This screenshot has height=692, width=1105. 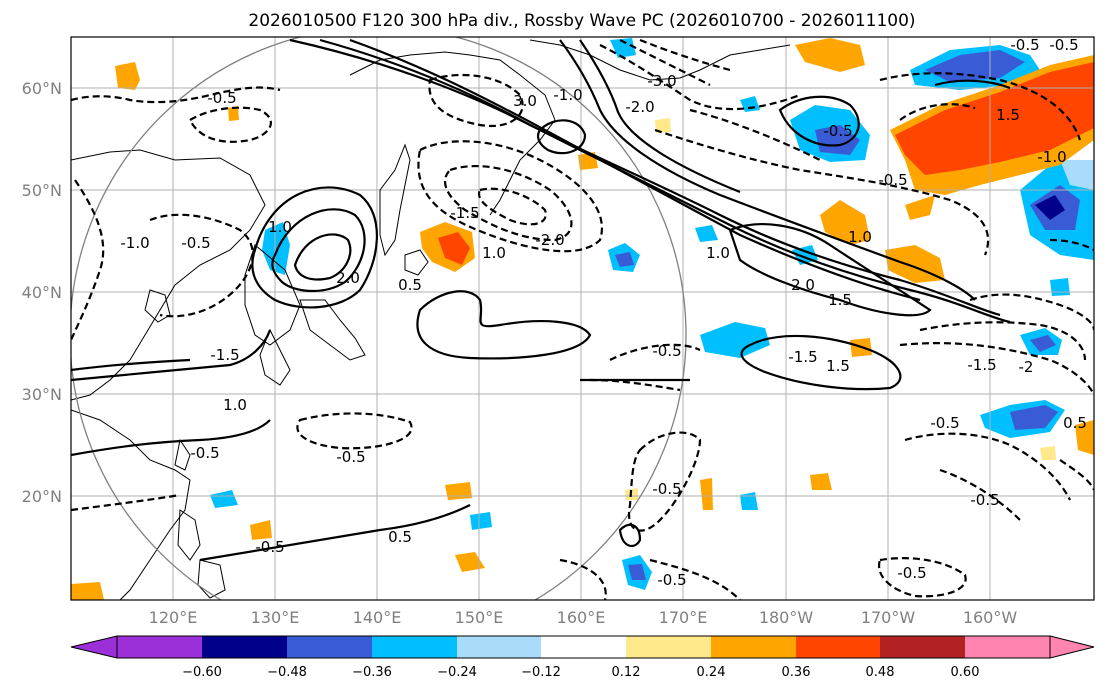 What do you see at coordinates (202, 672) in the screenshot?
I see `colorbar-tick-label: −0.60` at bounding box center [202, 672].